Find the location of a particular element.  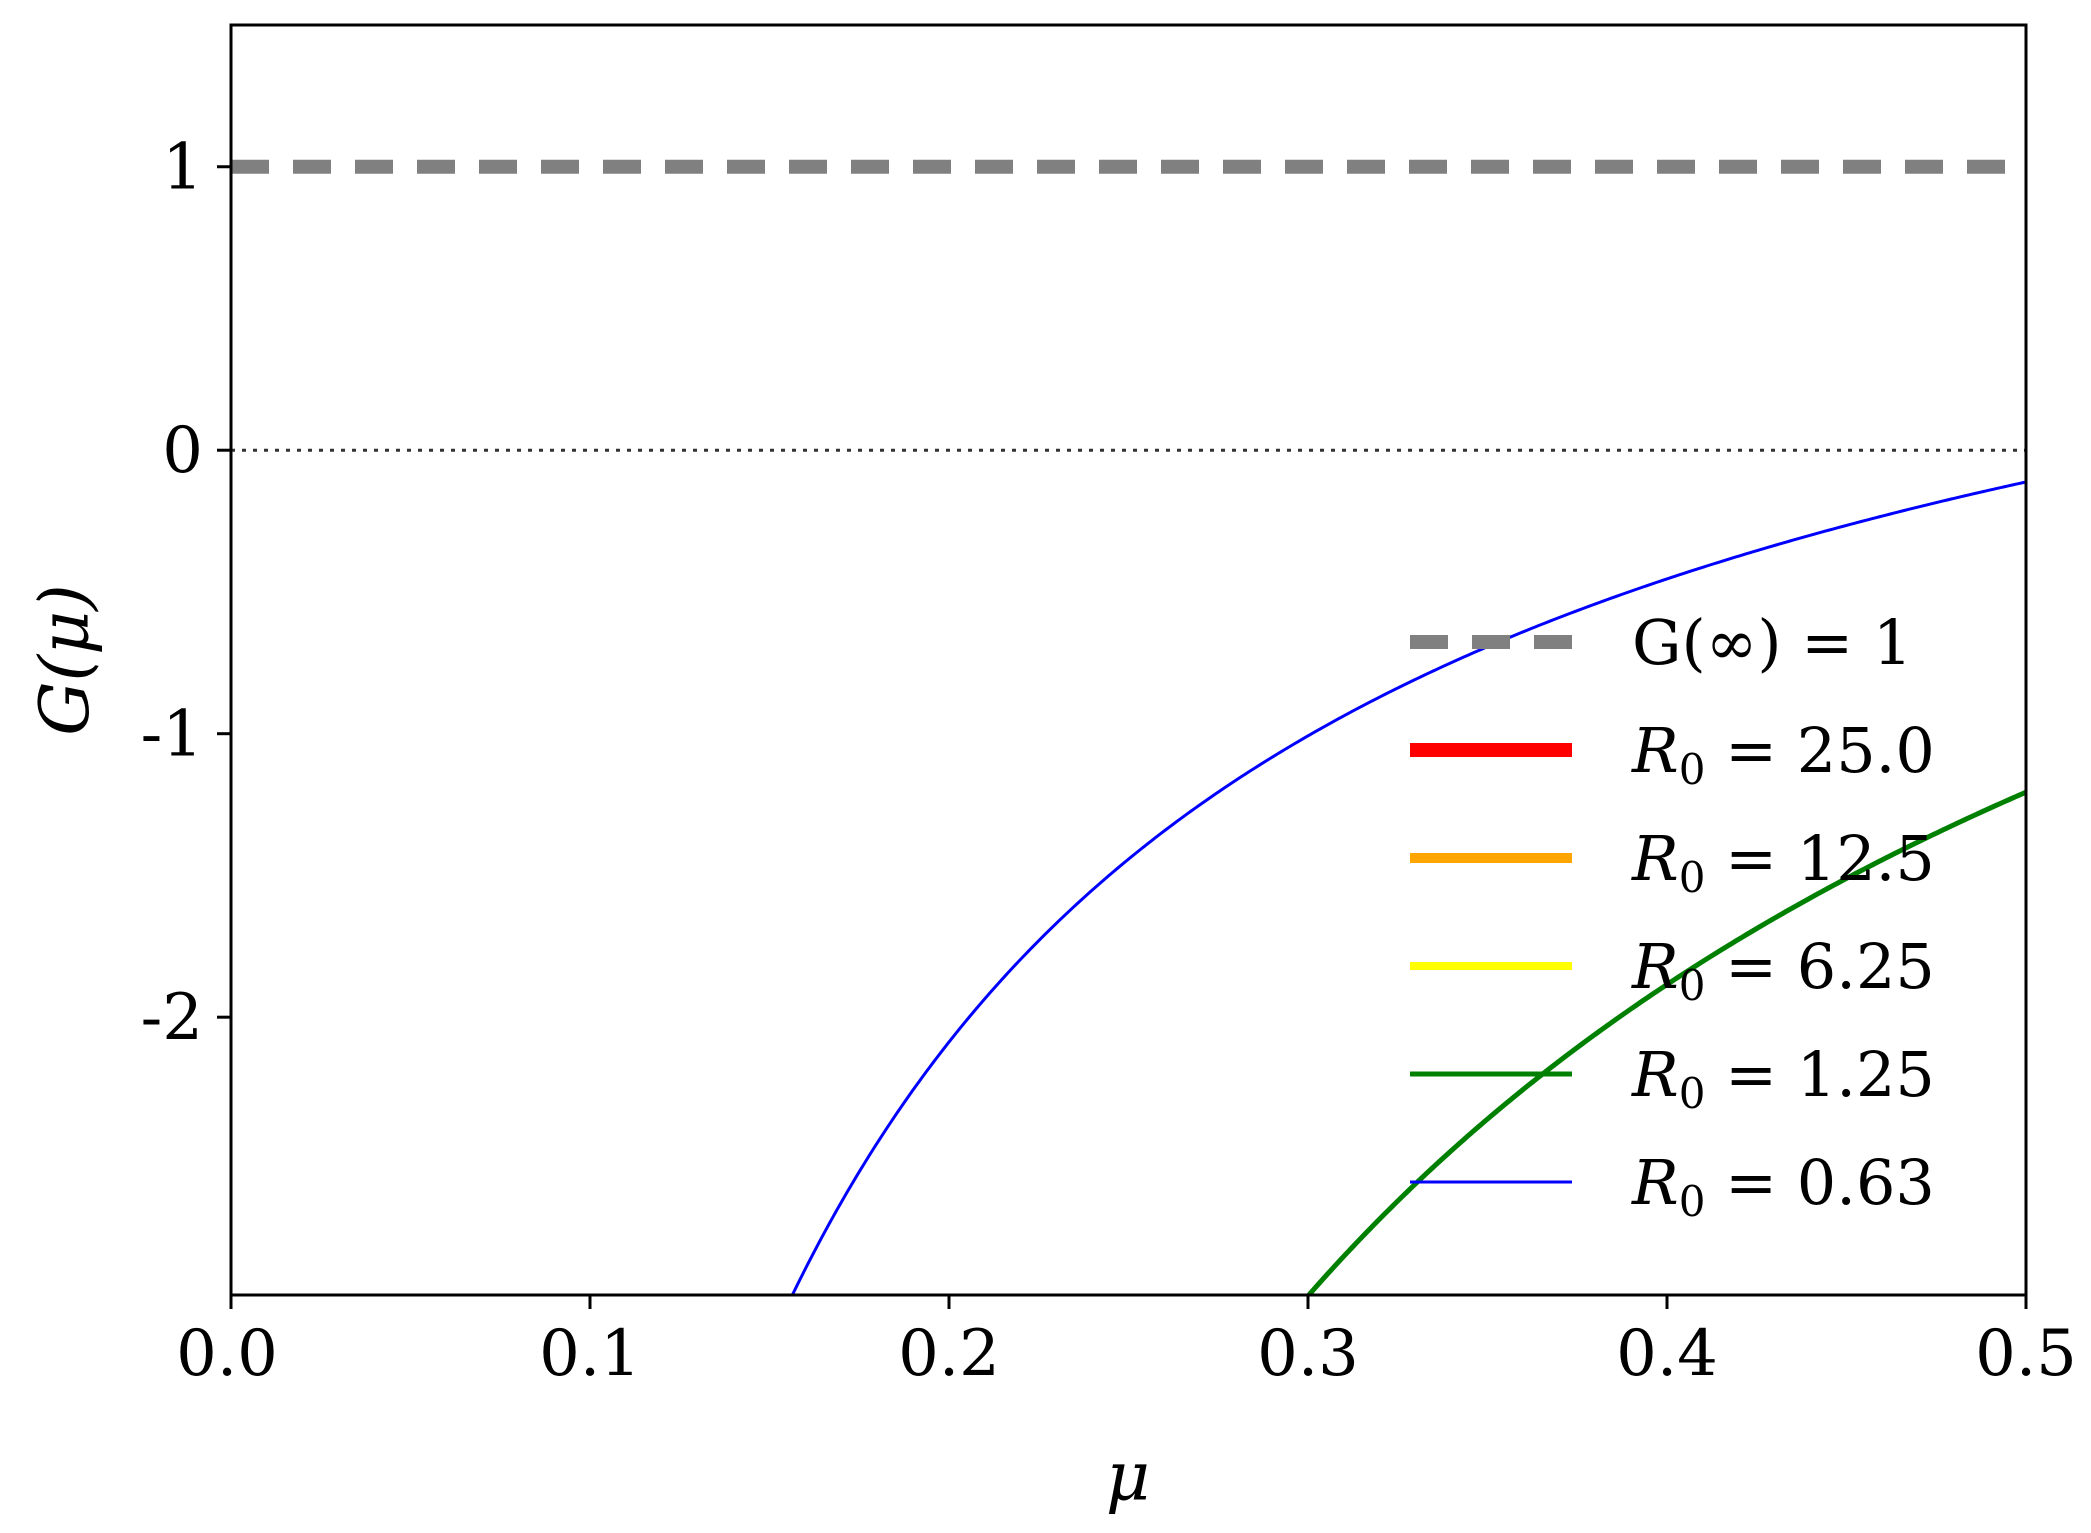

x-tick-label: 0.0 is located at coordinates (227, 1354).